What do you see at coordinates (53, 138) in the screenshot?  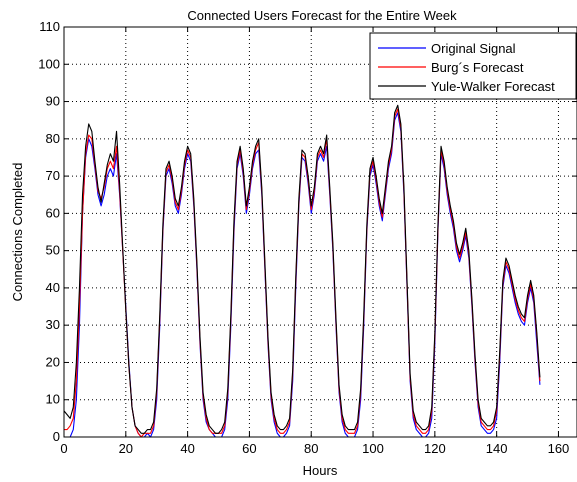 I see `y-tick-label: 80` at bounding box center [53, 138].